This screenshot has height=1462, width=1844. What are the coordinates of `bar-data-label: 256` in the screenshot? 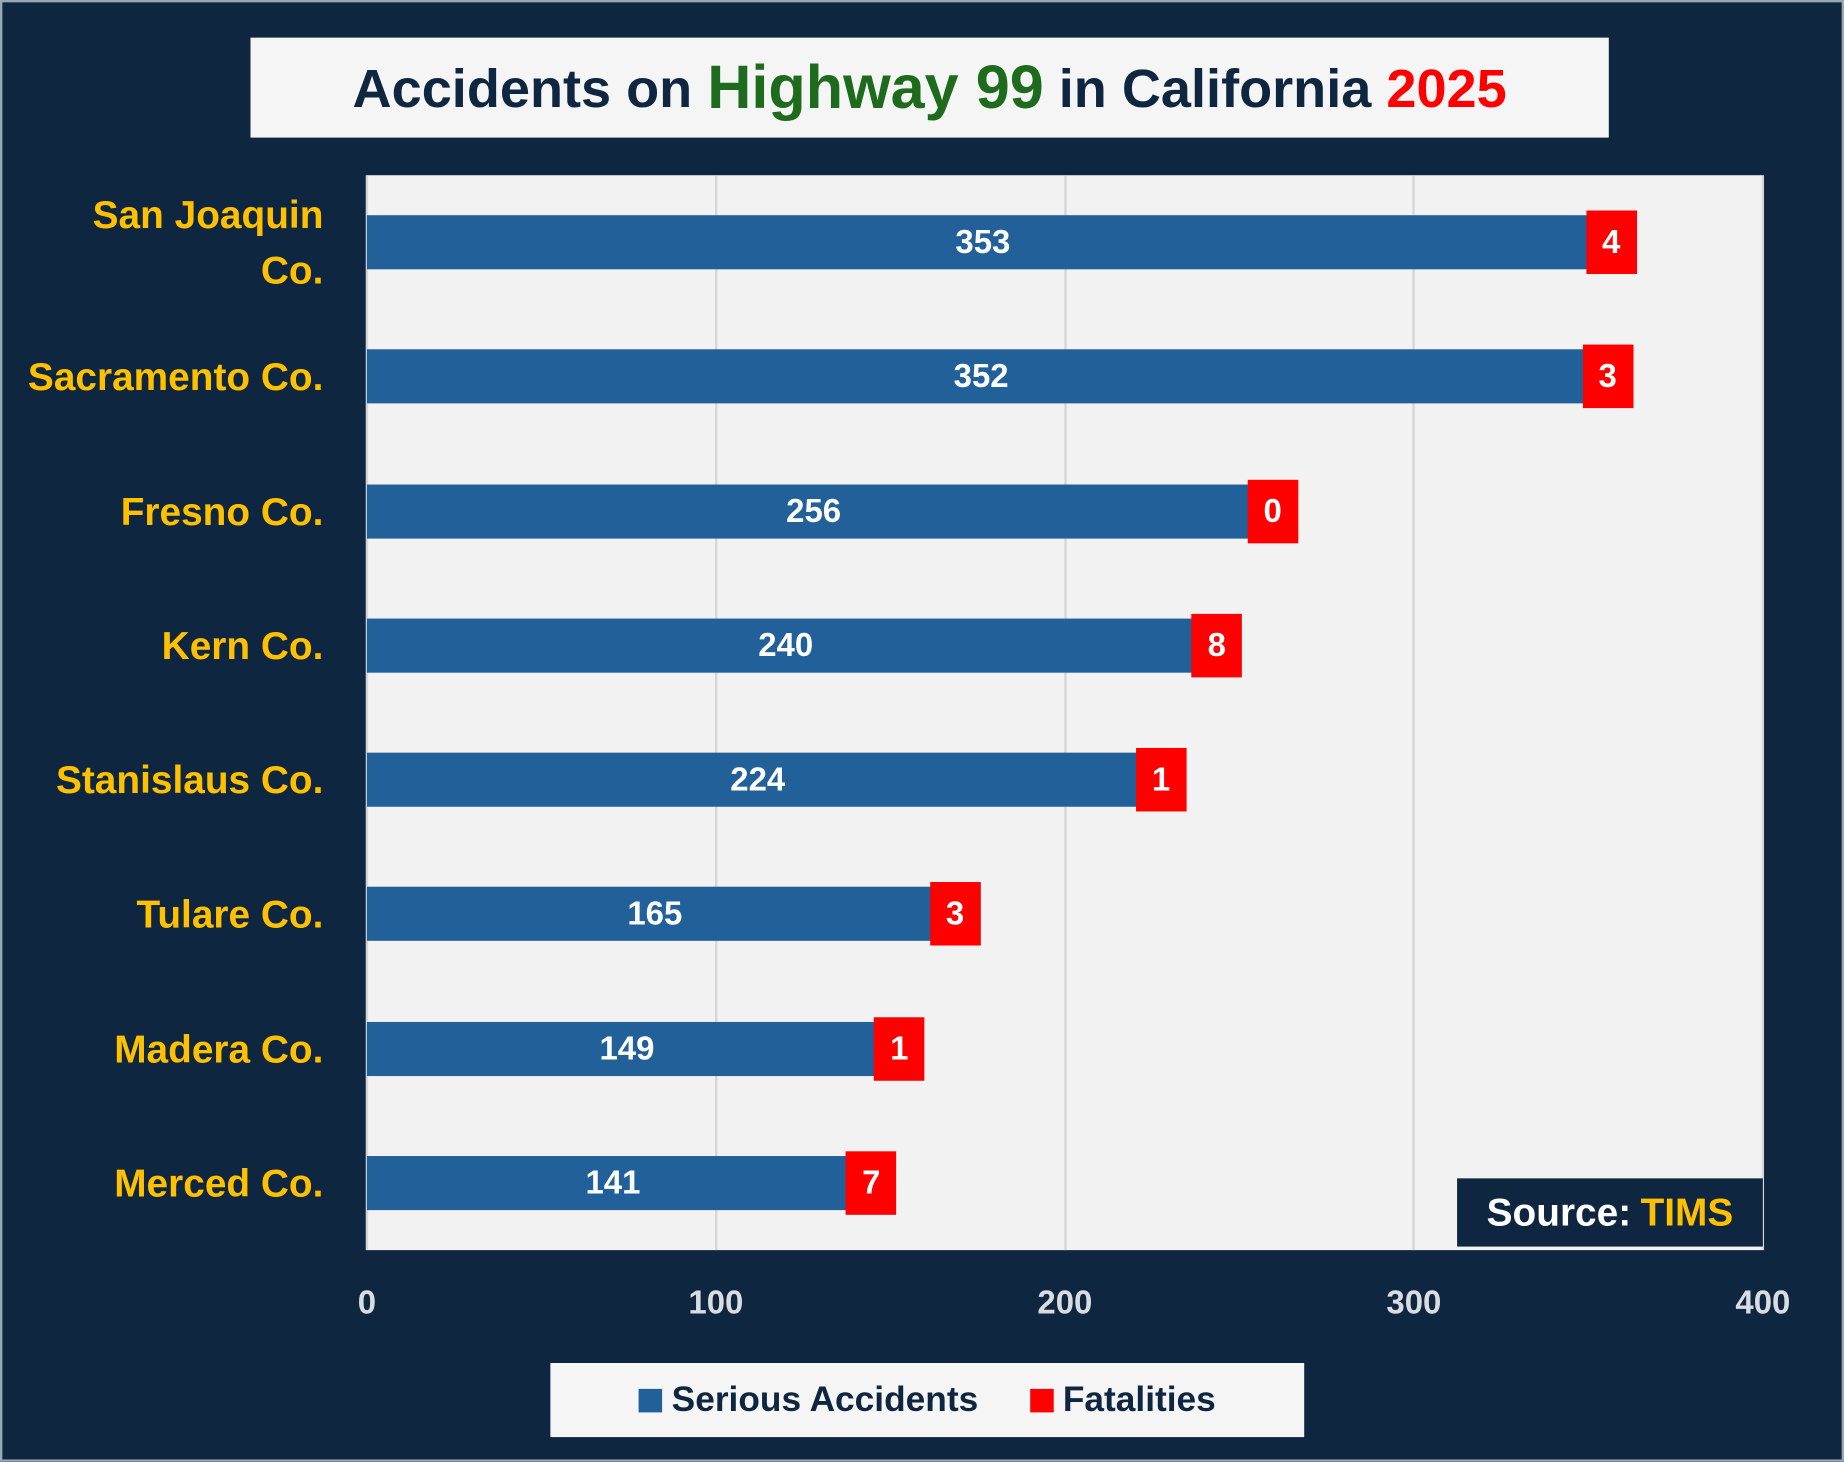 It's located at (814, 510).